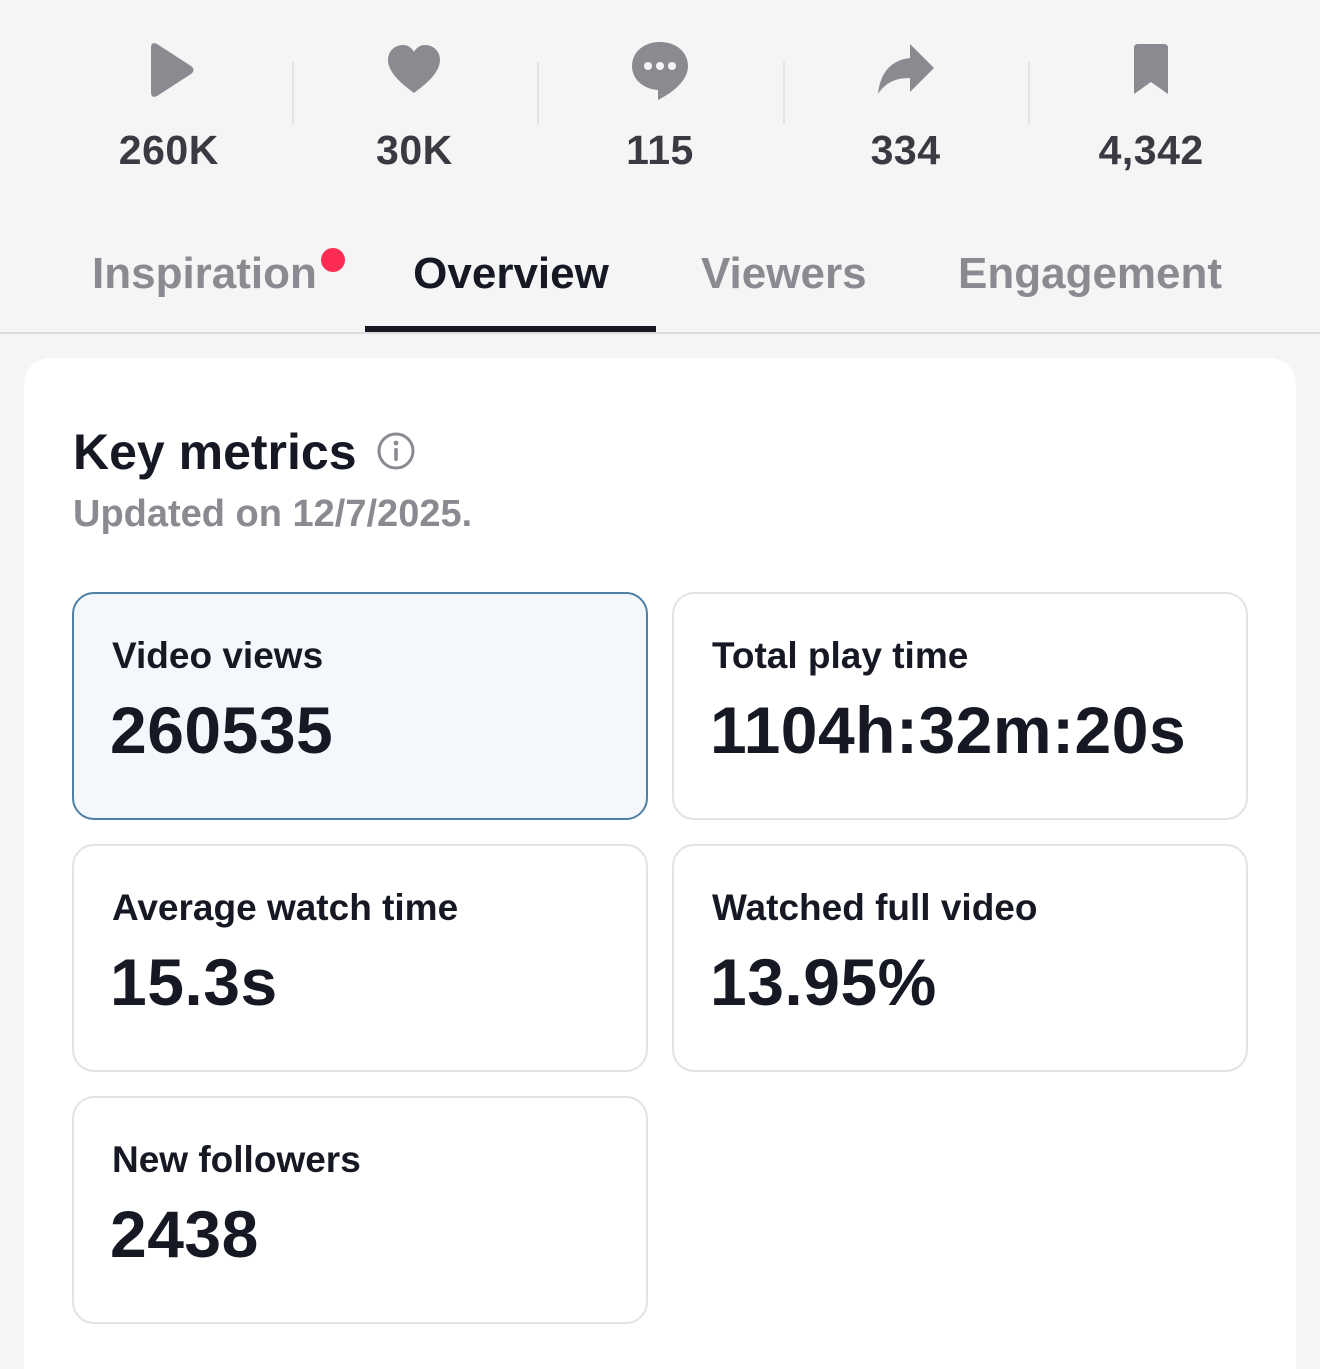 This screenshot has width=1320, height=1369. Describe the element at coordinates (905, 150) in the screenshot. I see `stat-shares-value: 334` at that location.